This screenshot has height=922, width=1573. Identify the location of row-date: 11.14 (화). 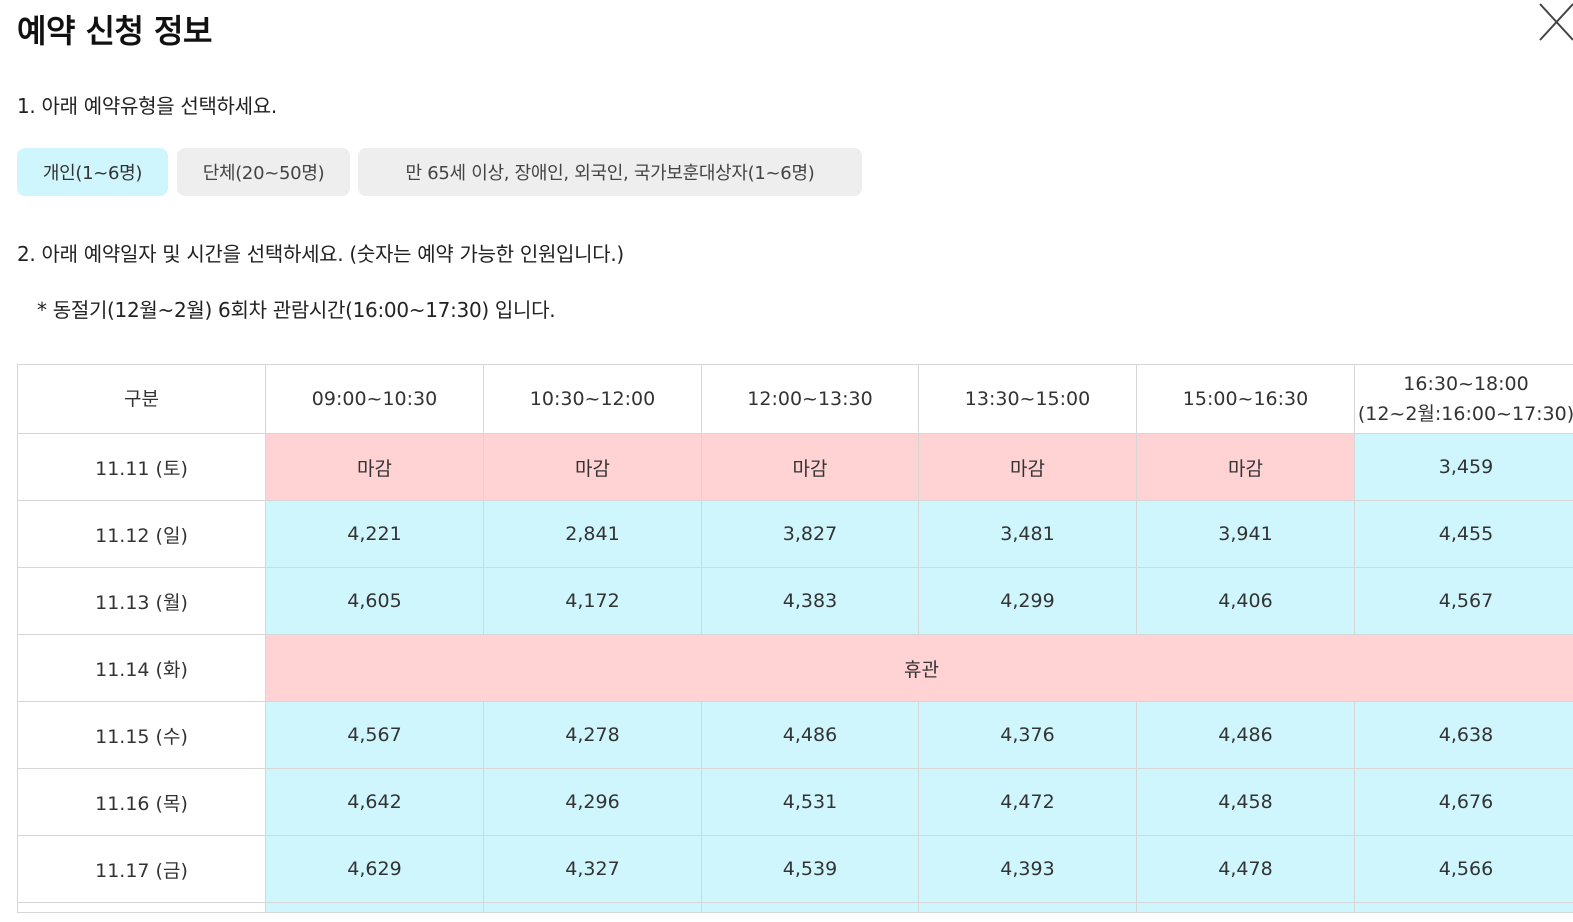
(141, 668).